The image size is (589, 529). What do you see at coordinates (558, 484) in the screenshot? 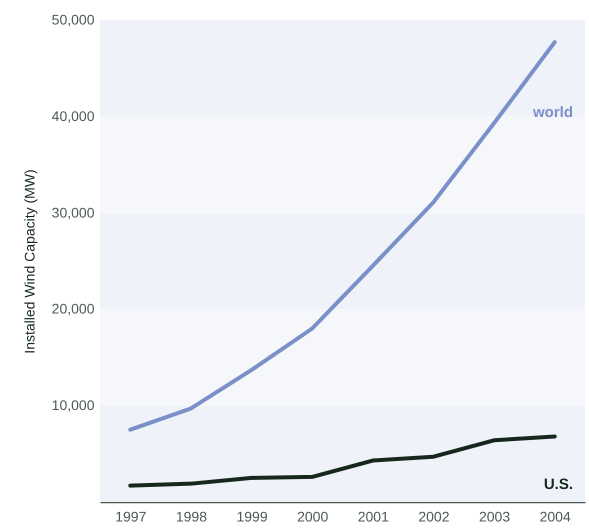
I see `text: U.S.` at bounding box center [558, 484].